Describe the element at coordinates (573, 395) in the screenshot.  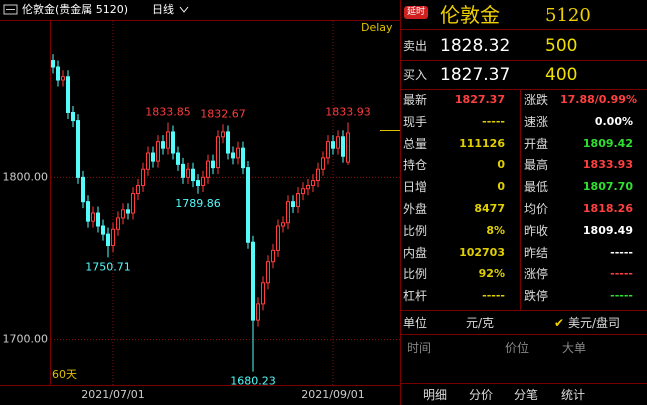
I see `tab: 统计` at that location.